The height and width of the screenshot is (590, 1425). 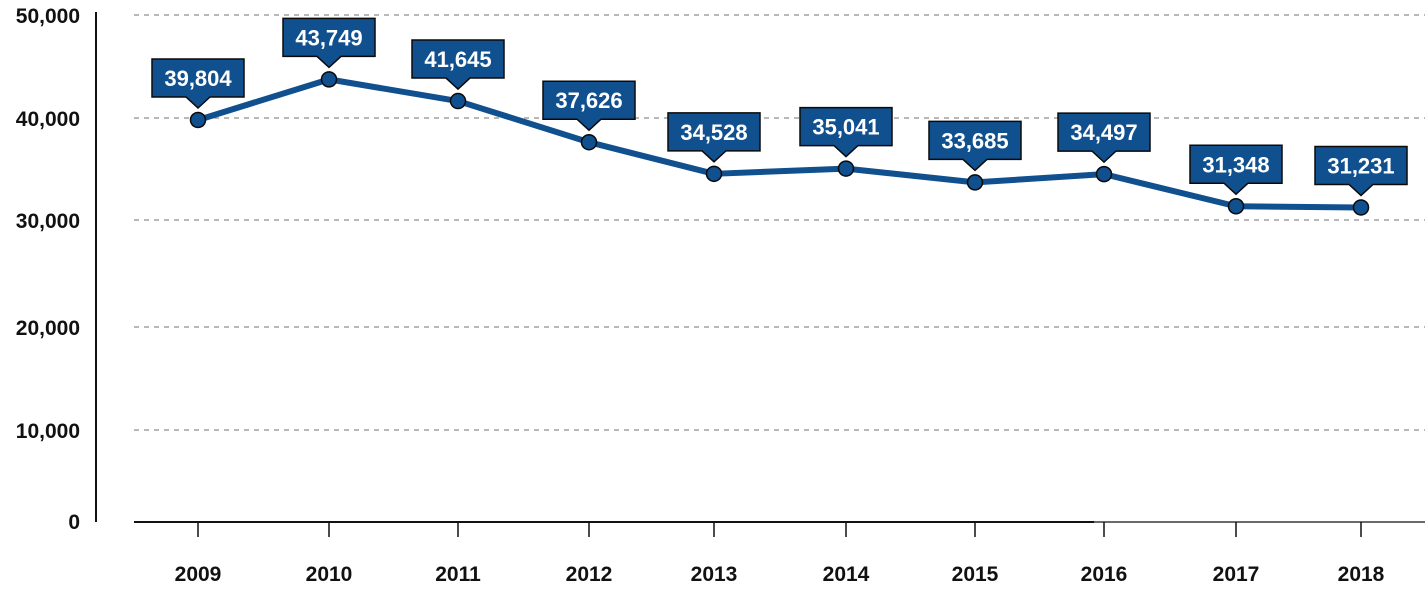 I want to click on y-tick-label: 10,000, so click(x=48, y=431).